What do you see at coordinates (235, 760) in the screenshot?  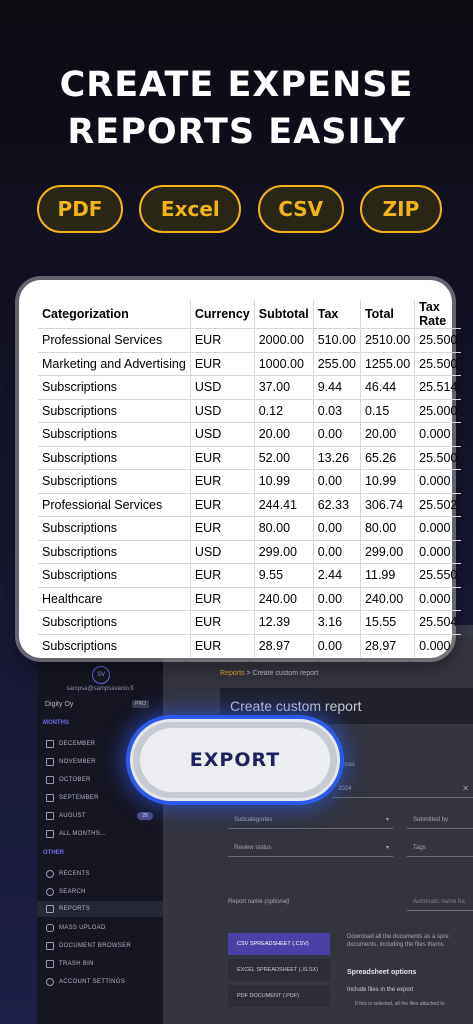 I see `export-button: EXPORT` at bounding box center [235, 760].